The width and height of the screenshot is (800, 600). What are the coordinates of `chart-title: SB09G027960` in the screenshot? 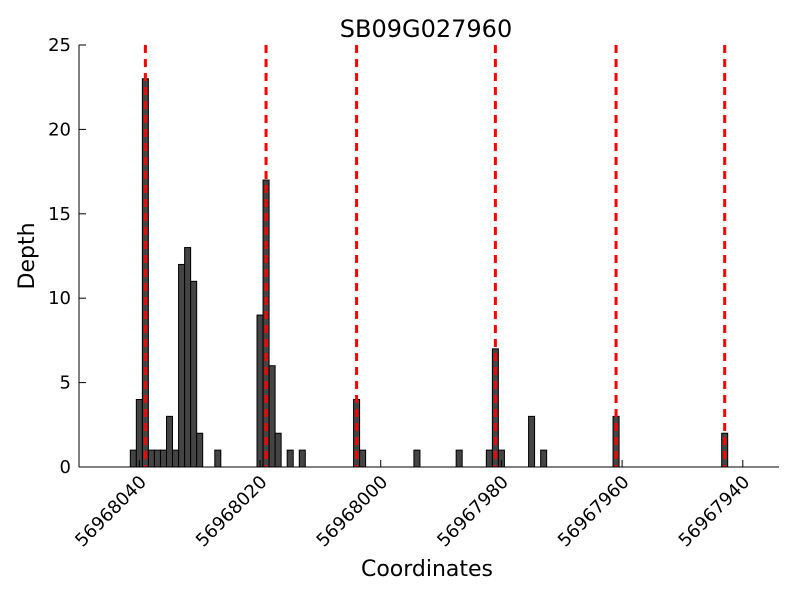 It's located at (426, 29).